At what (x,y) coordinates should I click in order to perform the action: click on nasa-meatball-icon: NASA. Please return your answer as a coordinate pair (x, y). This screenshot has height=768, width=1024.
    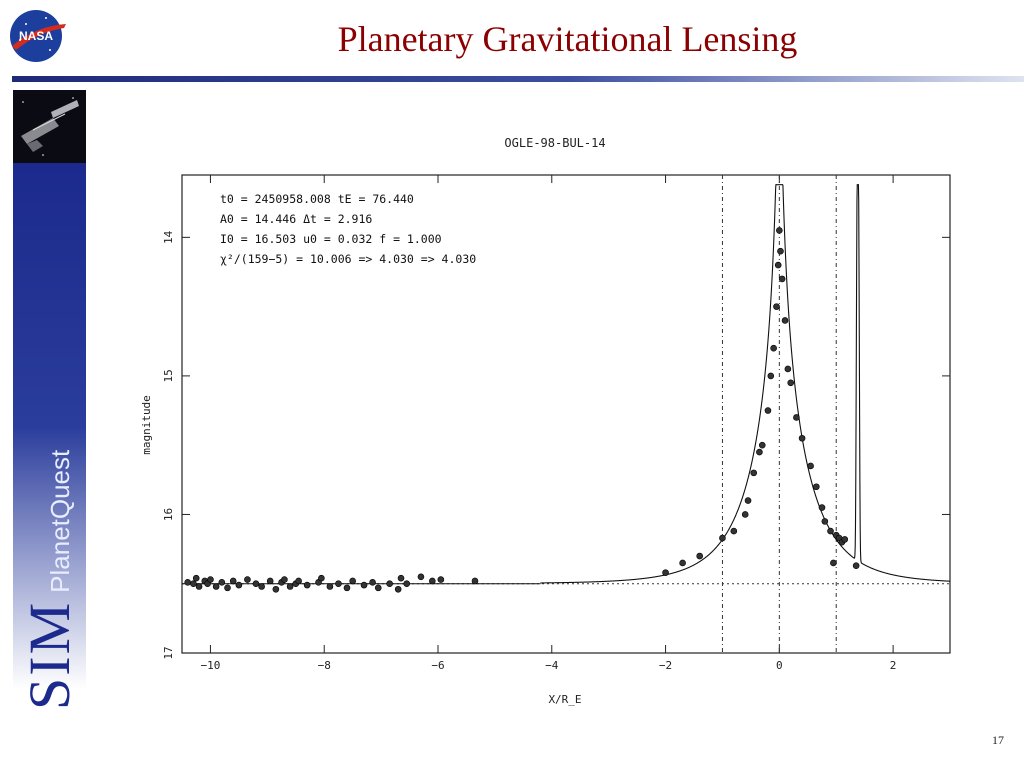
    Looking at the image, I should click on (38, 36).